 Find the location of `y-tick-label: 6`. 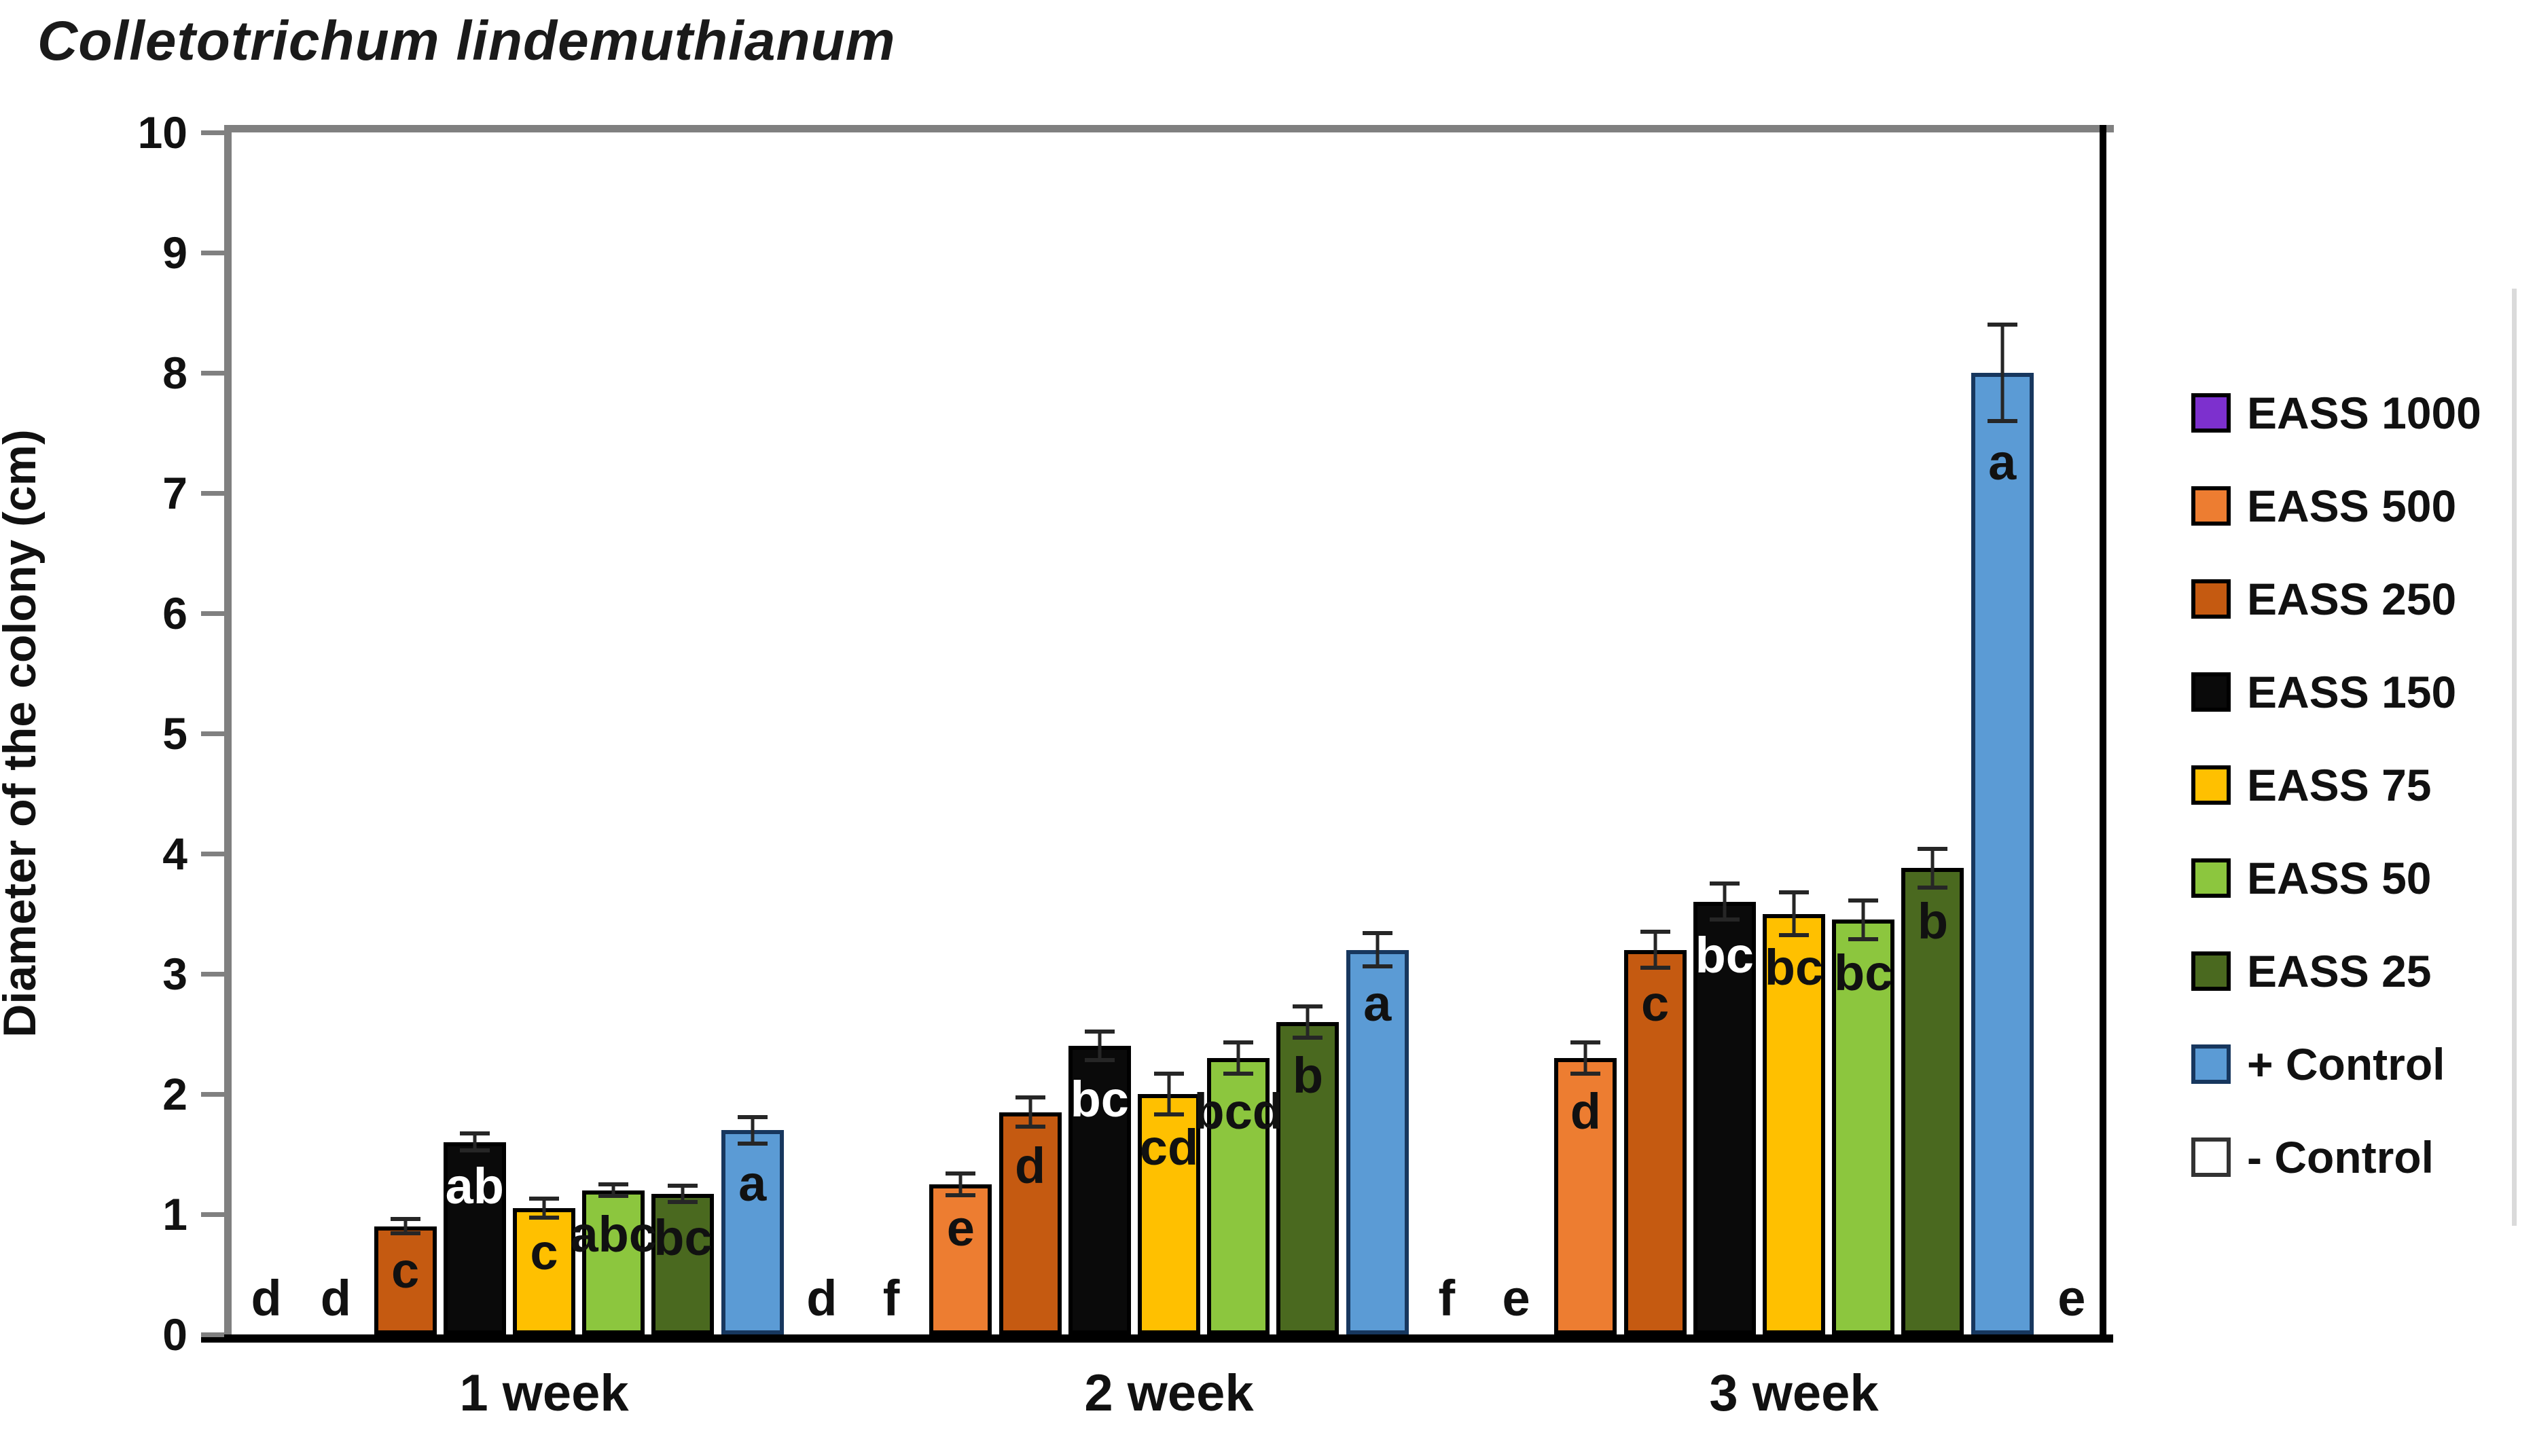

y-tick-label: 6 is located at coordinates (174, 613).